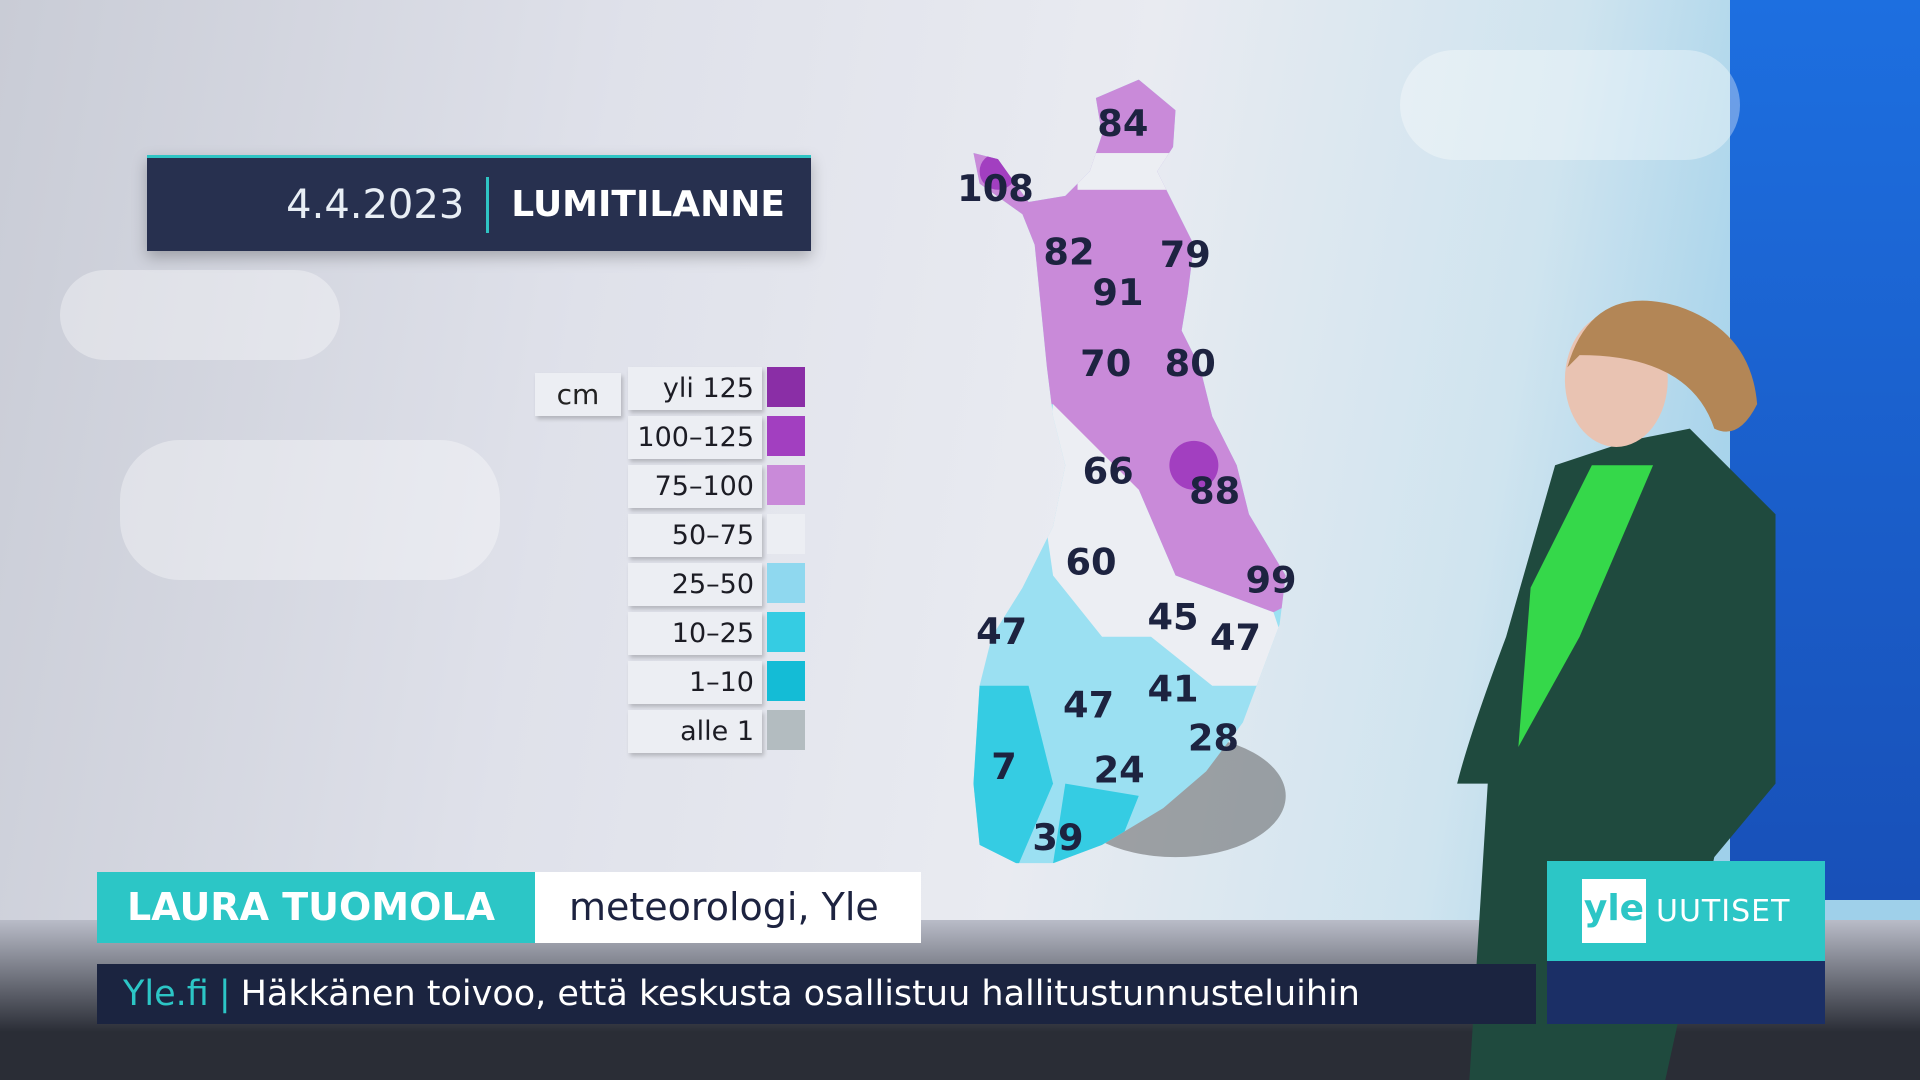  Describe the element at coordinates (1105, 363) in the screenshot. I see `snow-depth-label: 70` at that location.